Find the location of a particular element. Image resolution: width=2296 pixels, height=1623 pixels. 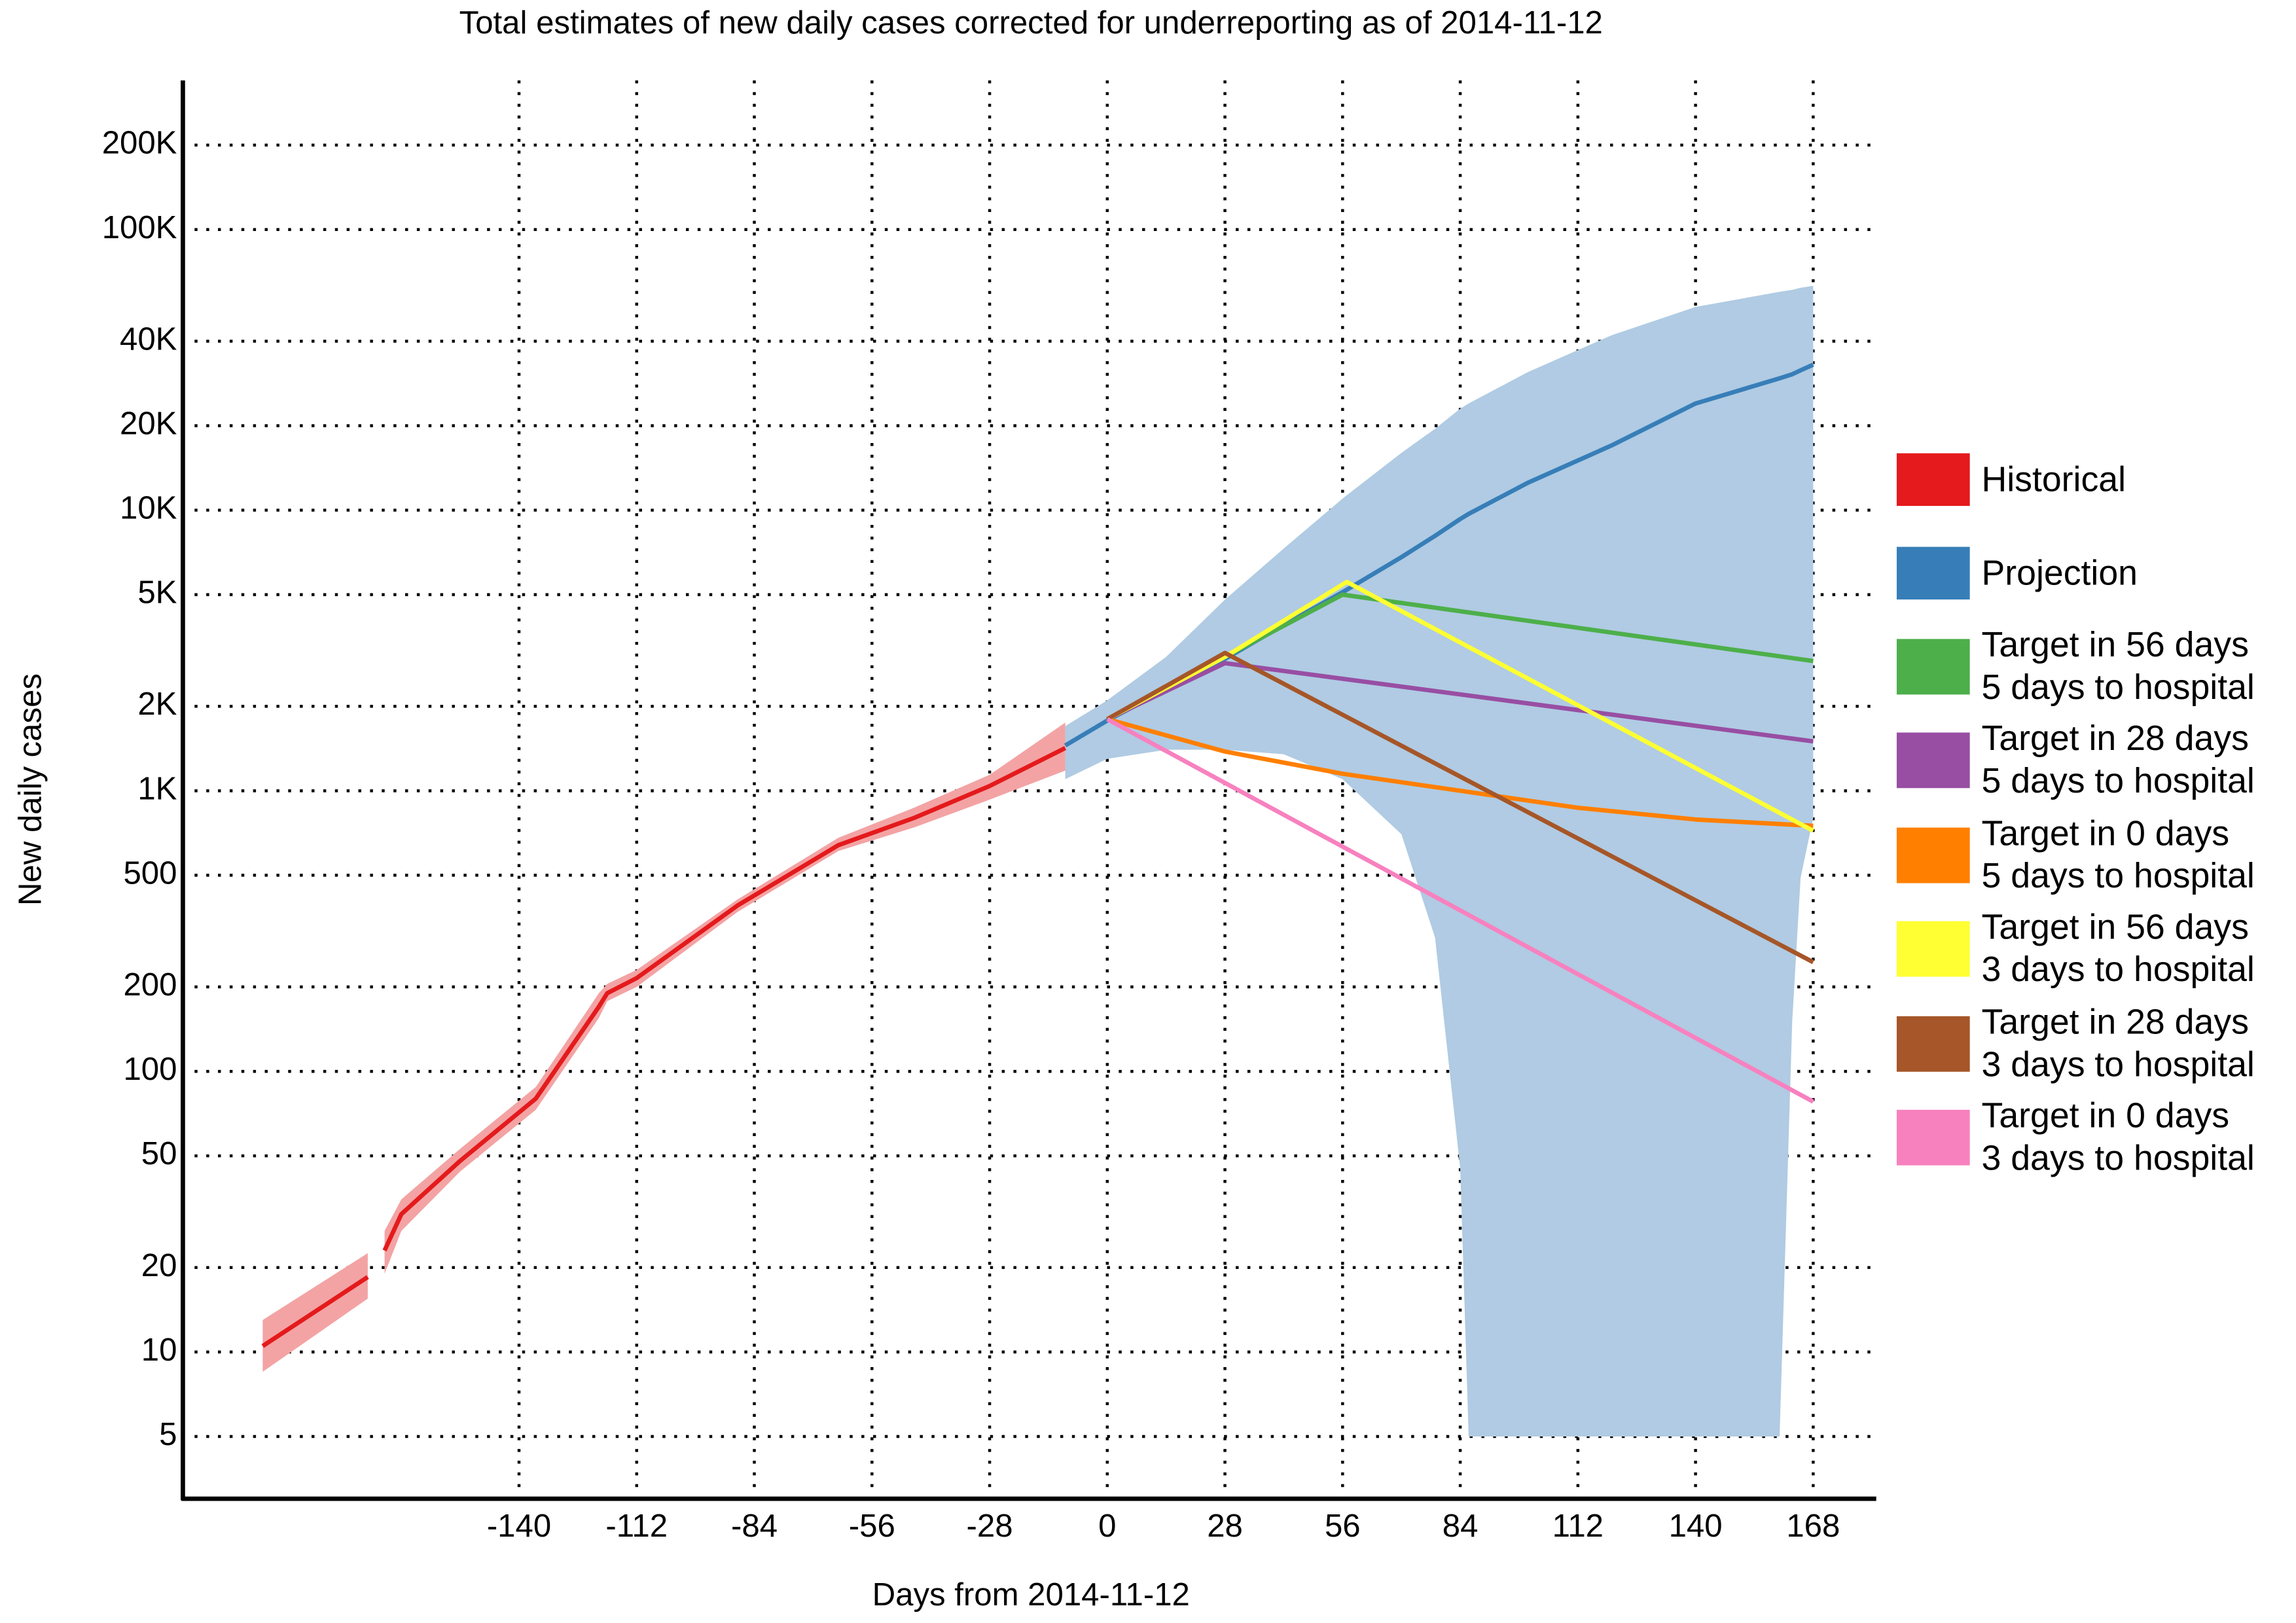

x-tick-label: 84 is located at coordinates (1461, 1526).